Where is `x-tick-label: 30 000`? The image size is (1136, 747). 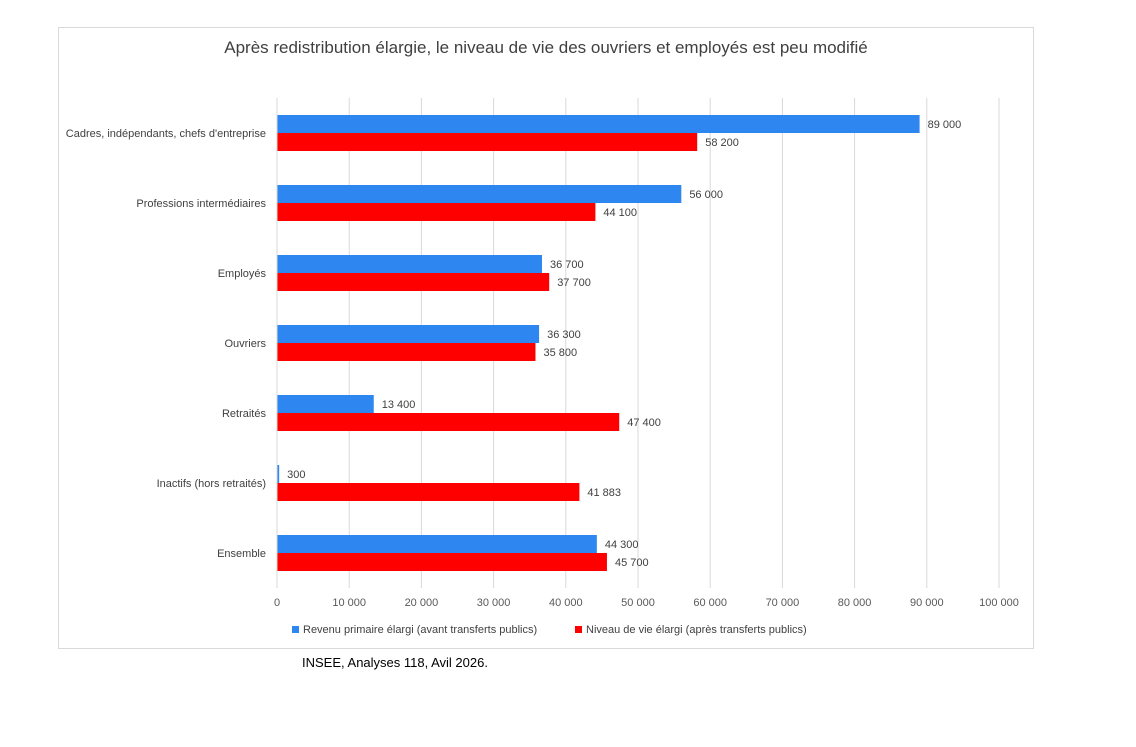
x-tick-label: 30 000 is located at coordinates (494, 603).